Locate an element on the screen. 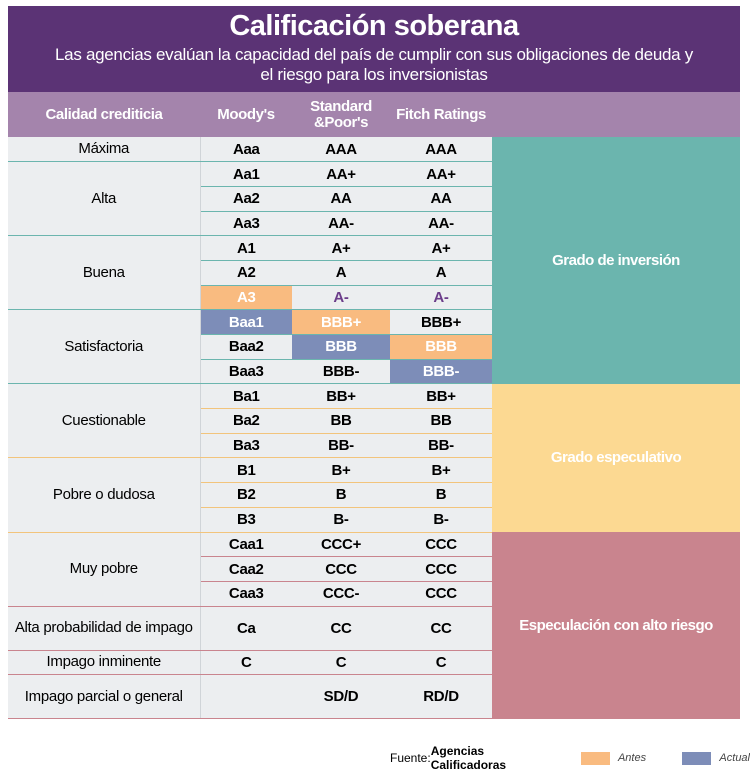 This screenshot has width=750, height=776. quality-label: Buena is located at coordinates (104, 273).